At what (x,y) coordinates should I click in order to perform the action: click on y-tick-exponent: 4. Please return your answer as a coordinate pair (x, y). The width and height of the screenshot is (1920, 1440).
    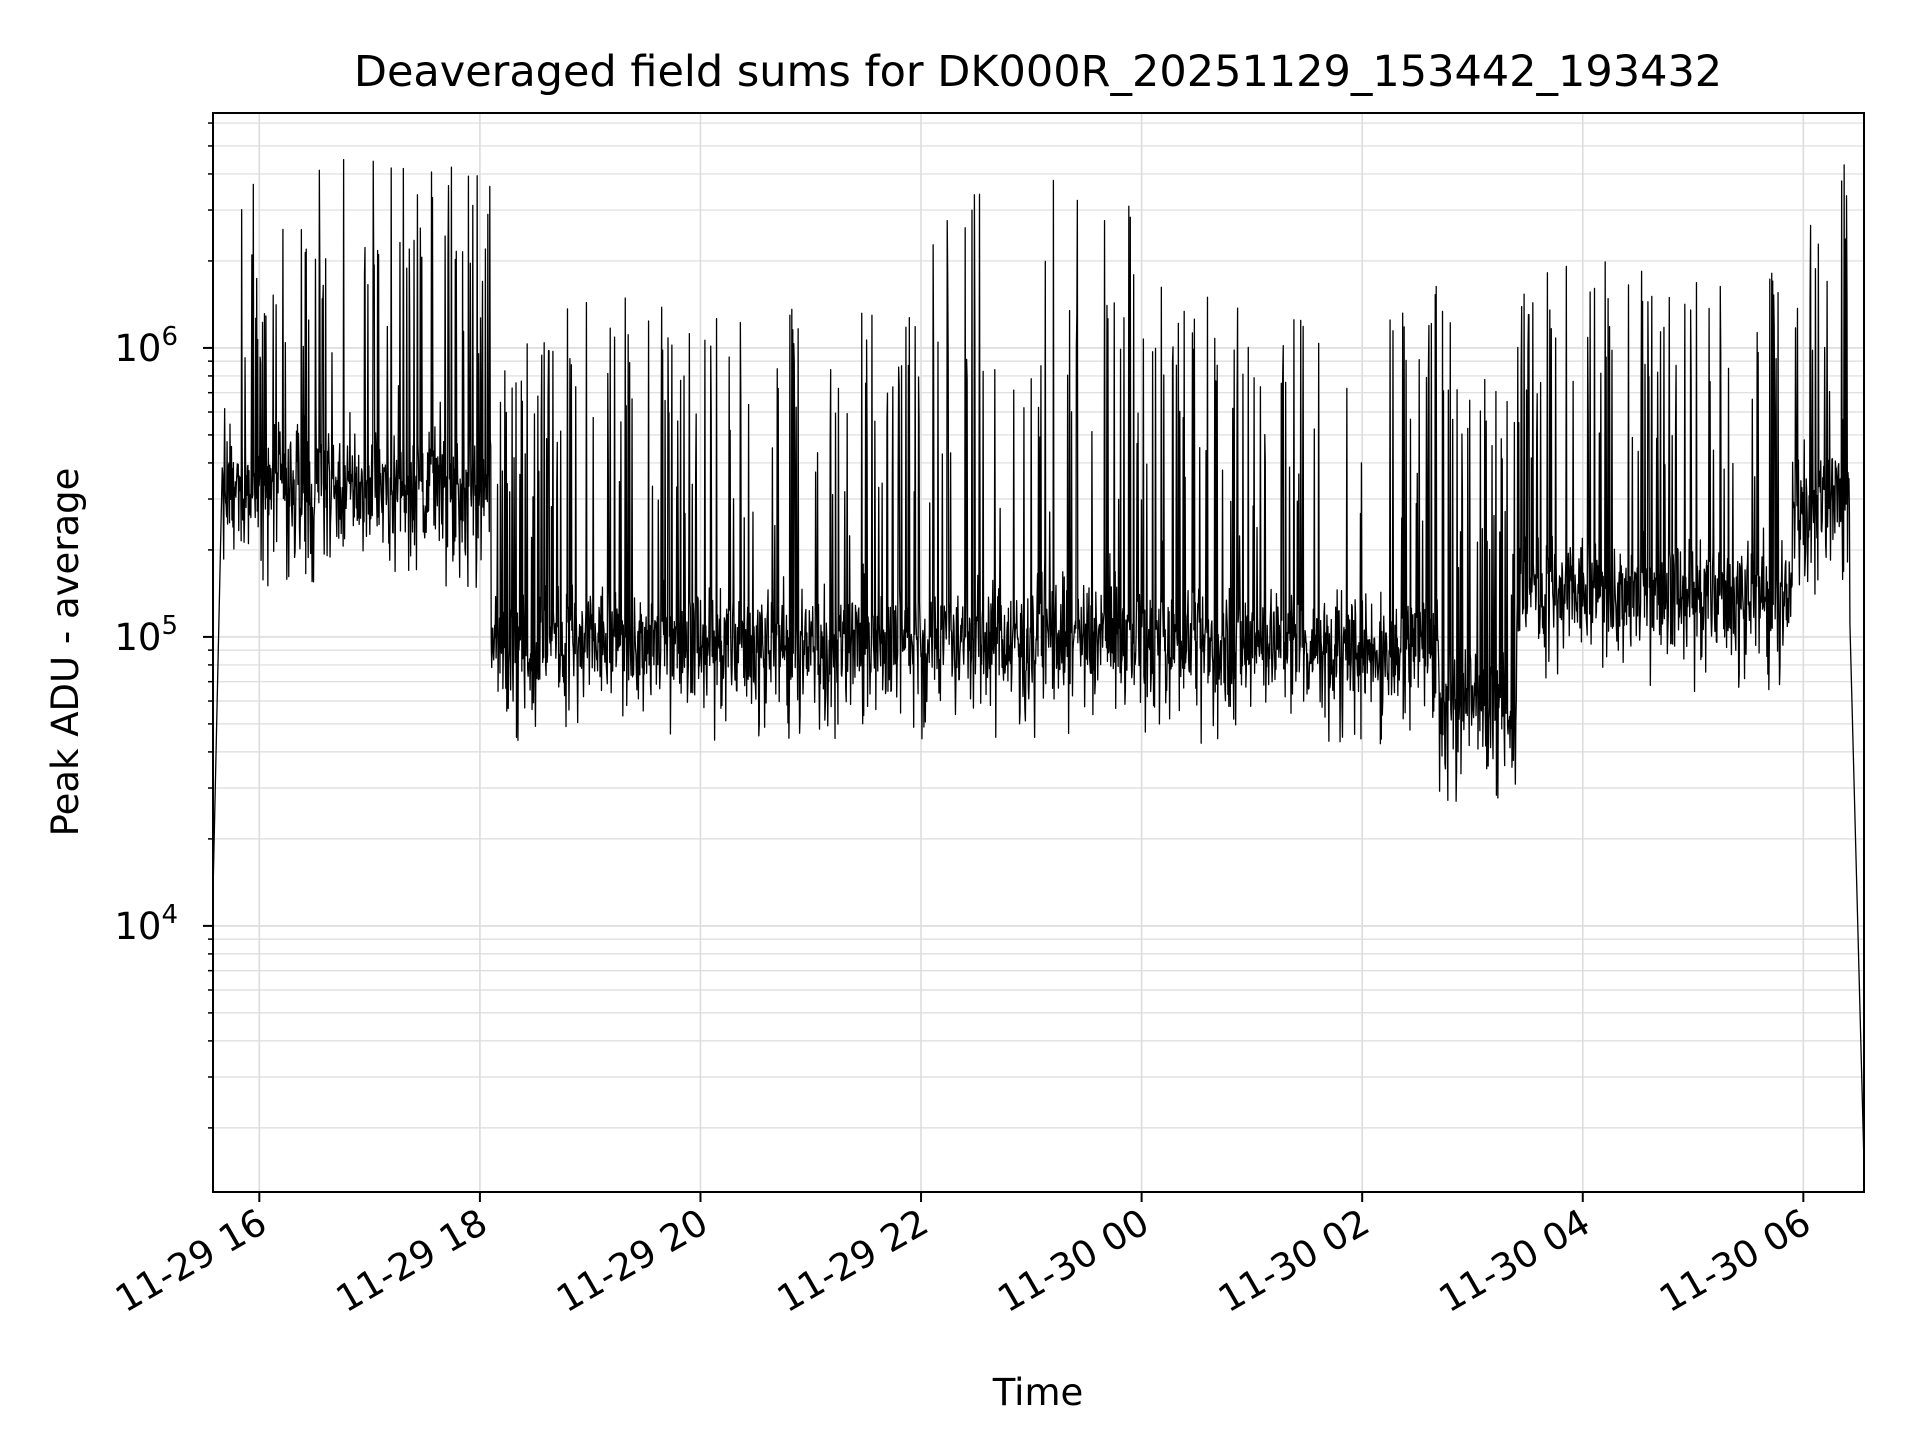
    Looking at the image, I should click on (169, 915).